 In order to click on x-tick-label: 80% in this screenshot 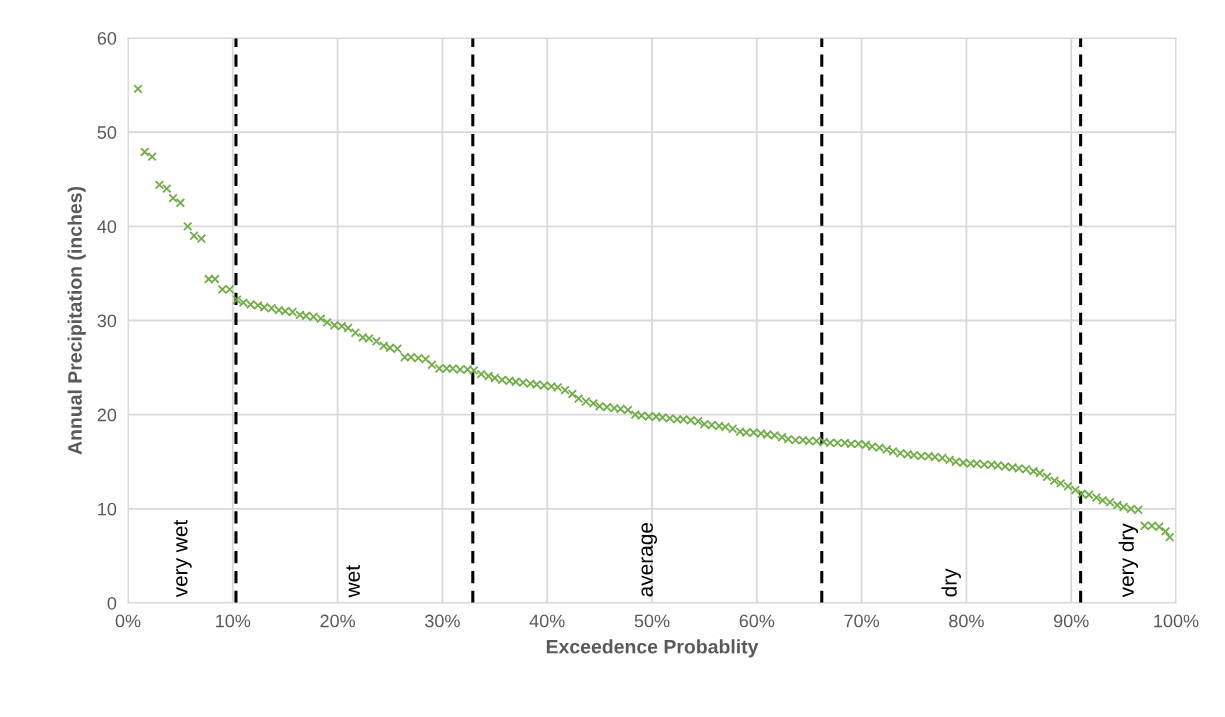, I will do `click(966, 621)`.